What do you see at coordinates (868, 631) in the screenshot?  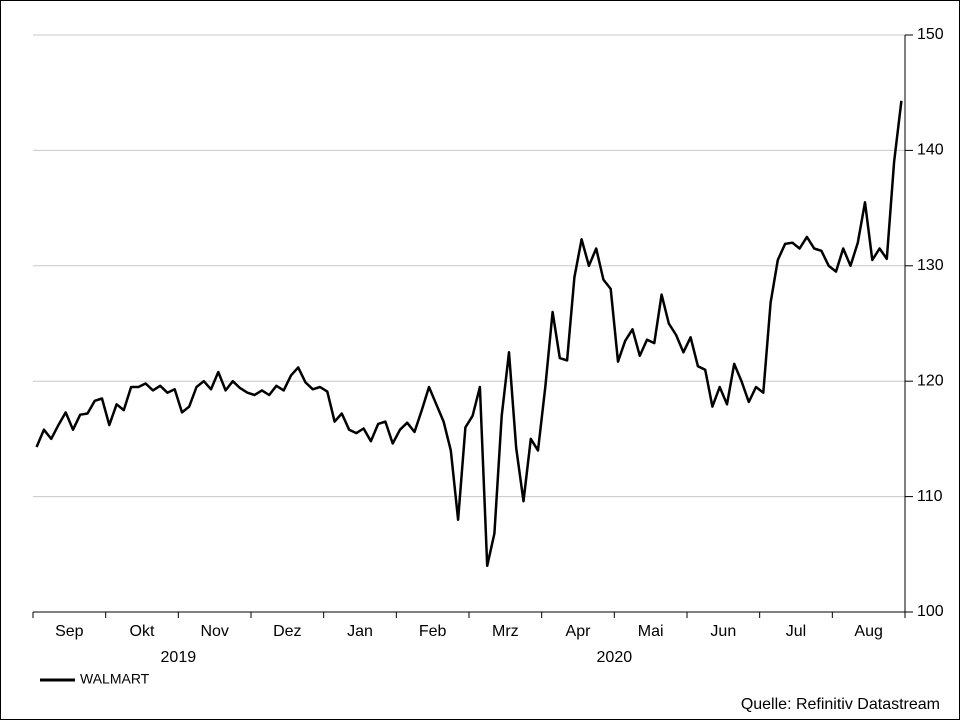 I see `x-tick-label: Aug` at bounding box center [868, 631].